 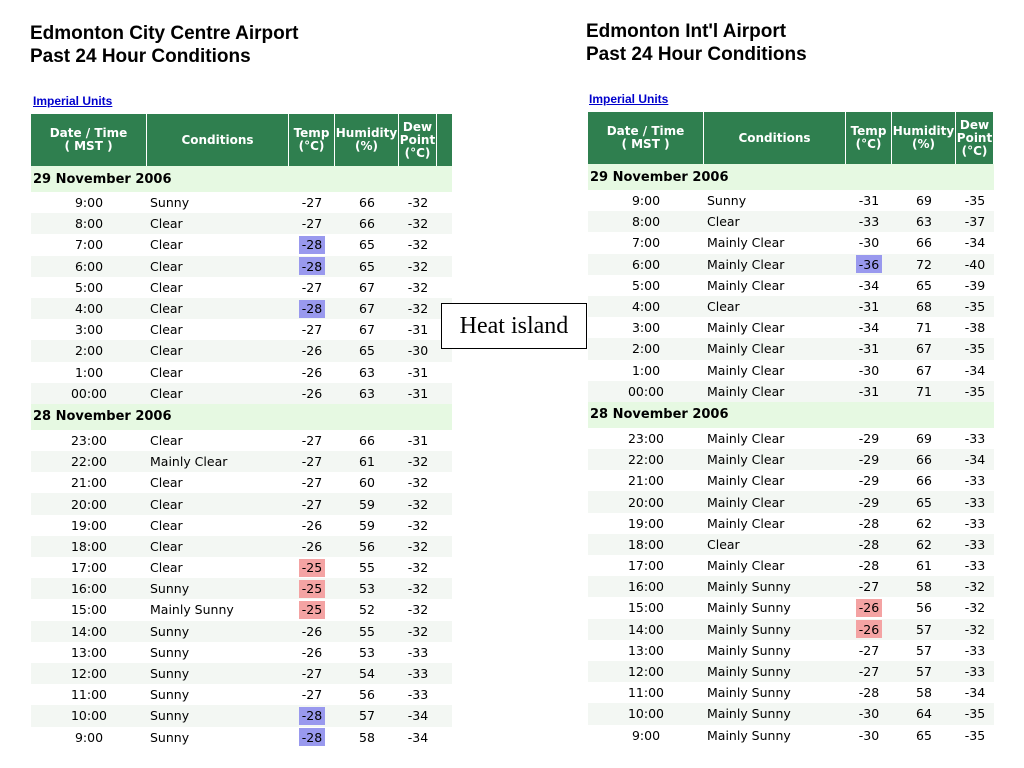 What do you see at coordinates (367, 203) in the screenshot?
I see `humidity-cell: 66` at bounding box center [367, 203].